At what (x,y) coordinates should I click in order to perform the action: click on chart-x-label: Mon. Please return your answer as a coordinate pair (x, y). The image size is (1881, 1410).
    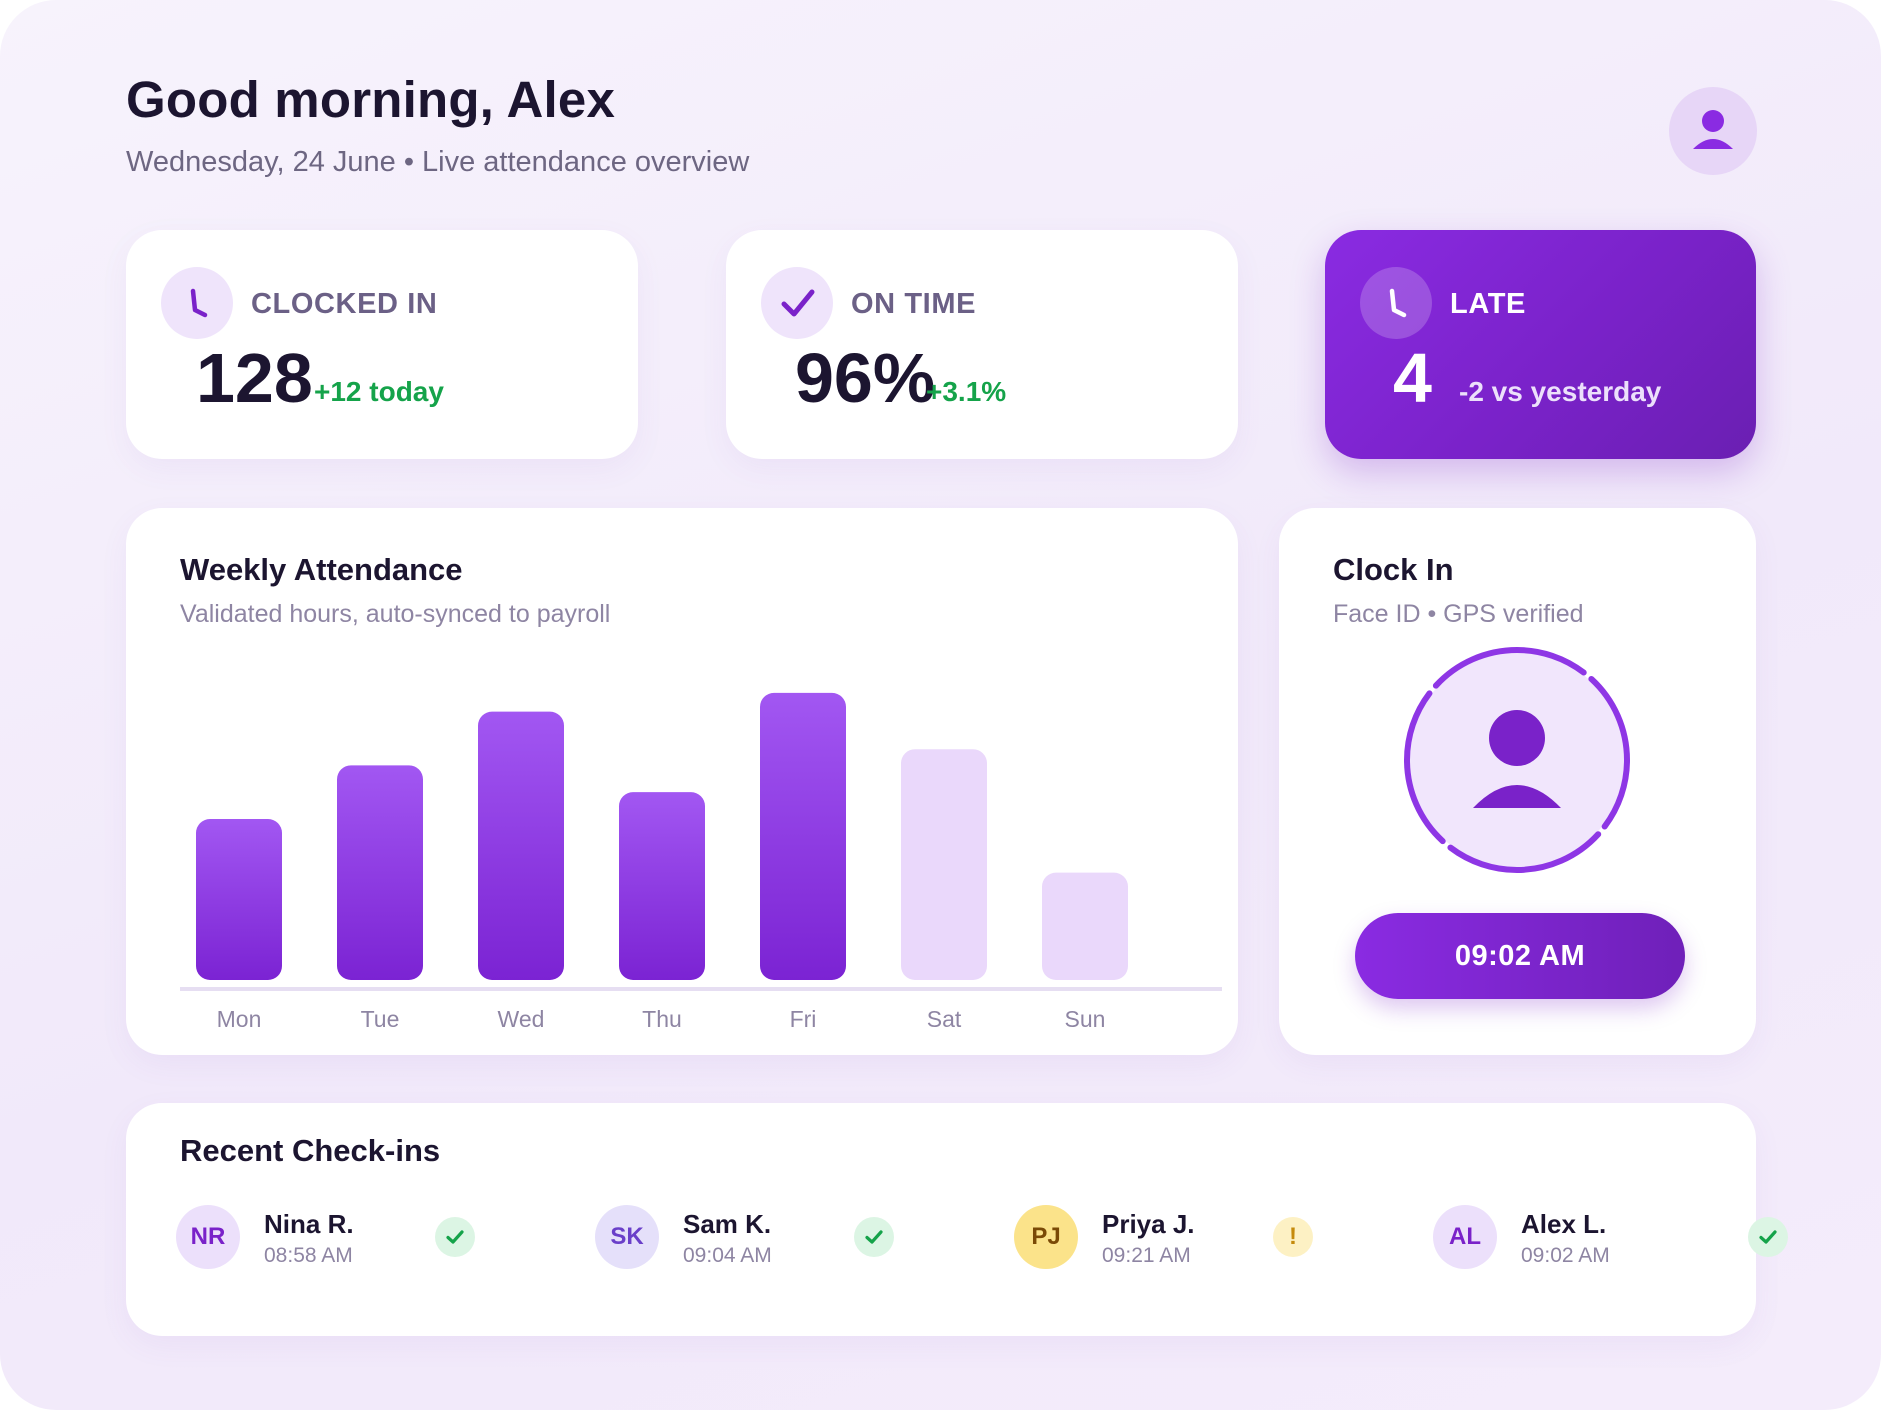
    Looking at the image, I should click on (239, 1019).